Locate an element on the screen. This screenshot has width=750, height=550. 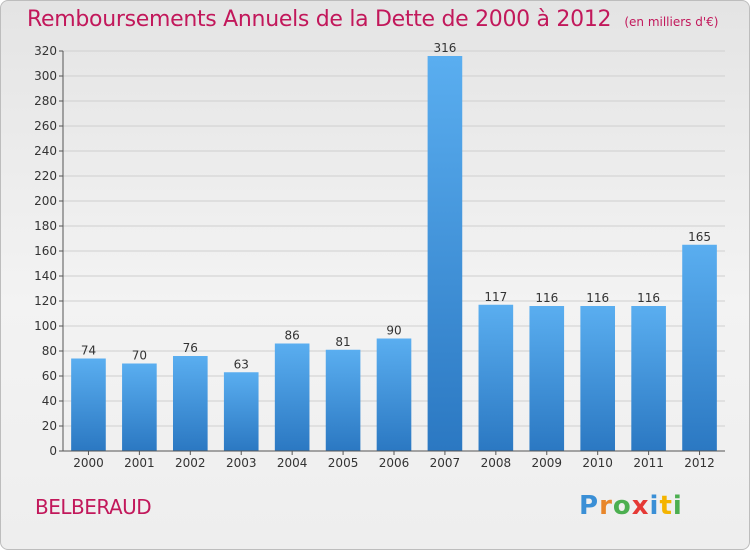
x-tick-label: 2010 is located at coordinates (597, 463).